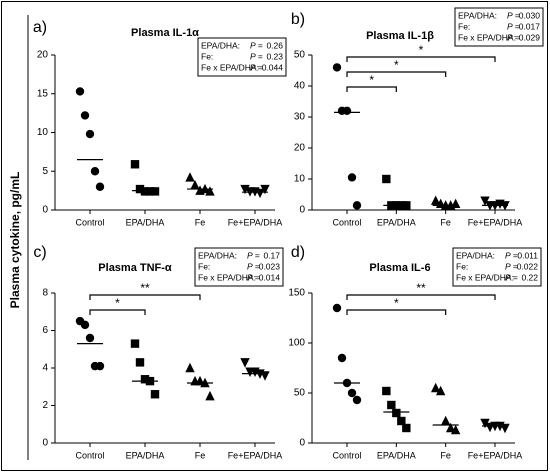  I want to click on stats-value: 0.22, so click(529, 277).